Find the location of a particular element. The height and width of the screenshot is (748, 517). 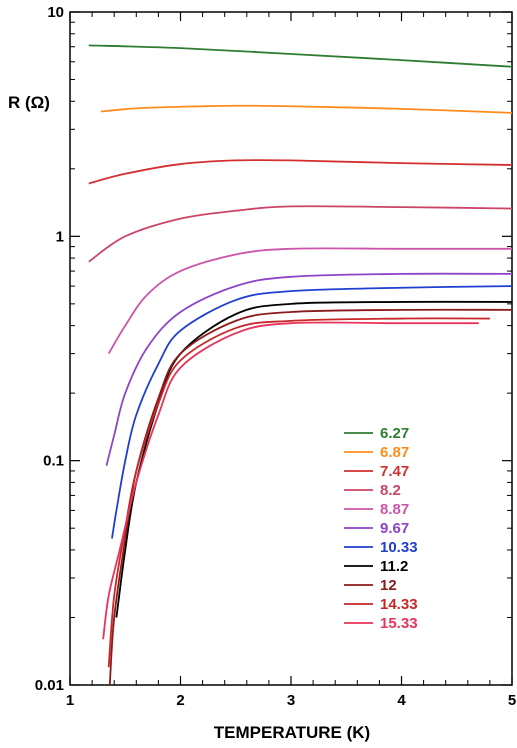

x-tick-label: 4 is located at coordinates (401, 700).